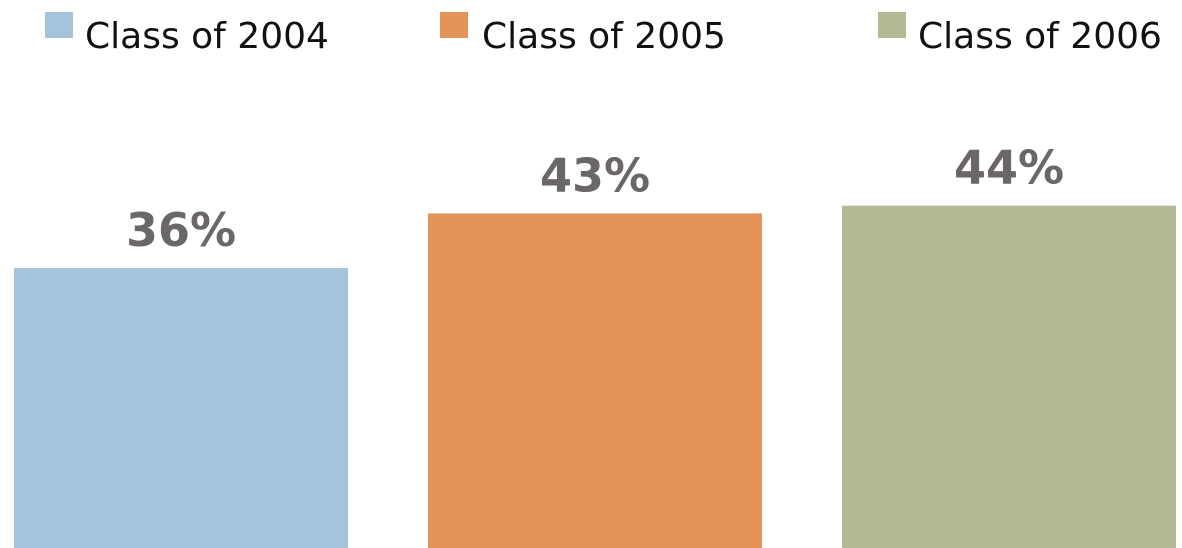  What do you see at coordinates (181, 407) in the screenshot?
I see `bar` at bounding box center [181, 407].